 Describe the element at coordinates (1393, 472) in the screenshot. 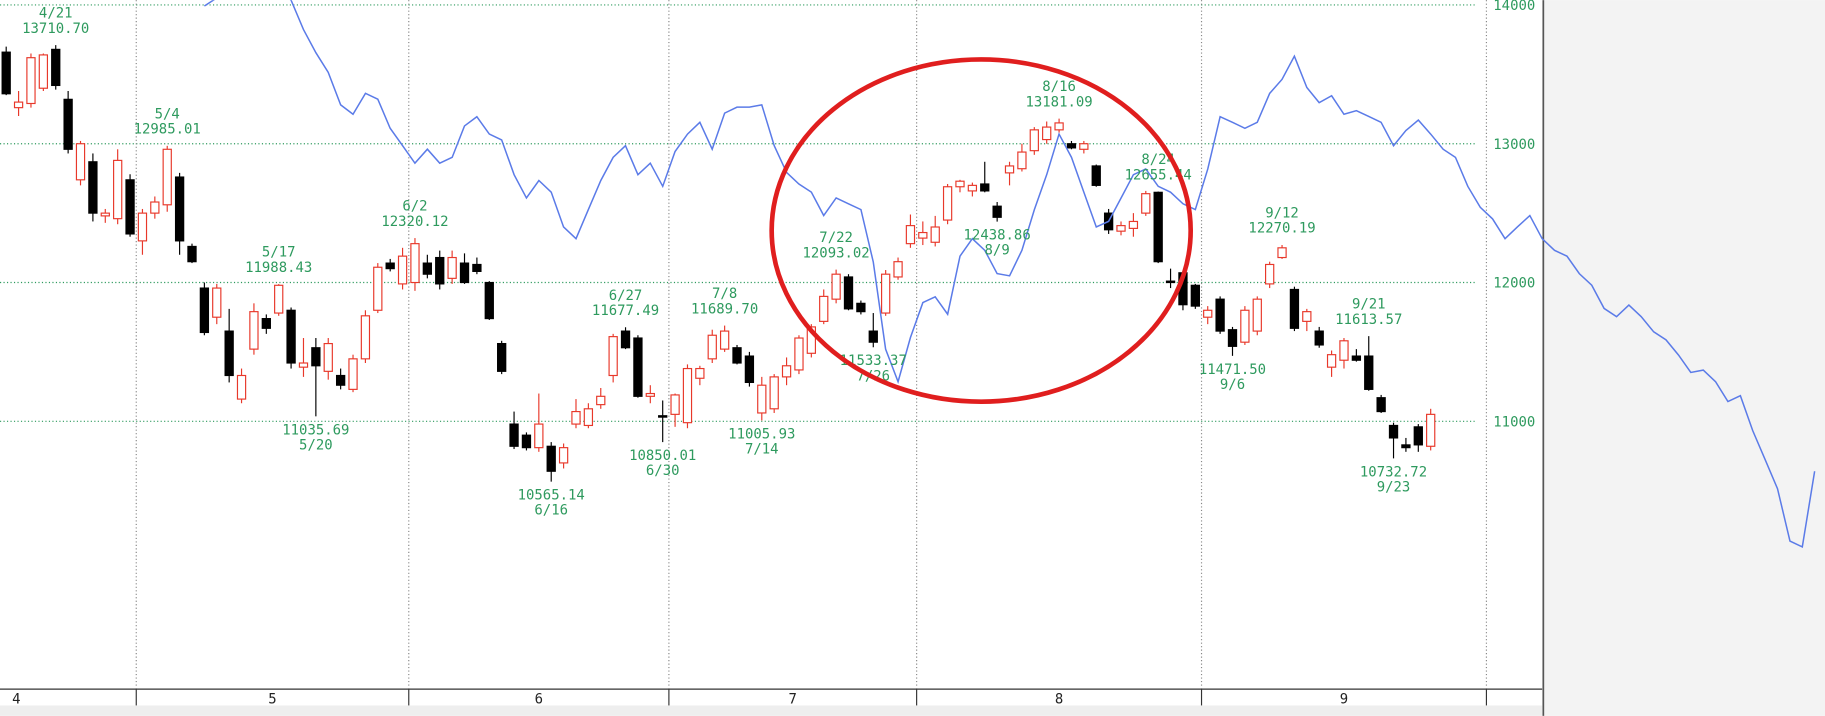

I see `annotation-value: 10732.72` at that location.